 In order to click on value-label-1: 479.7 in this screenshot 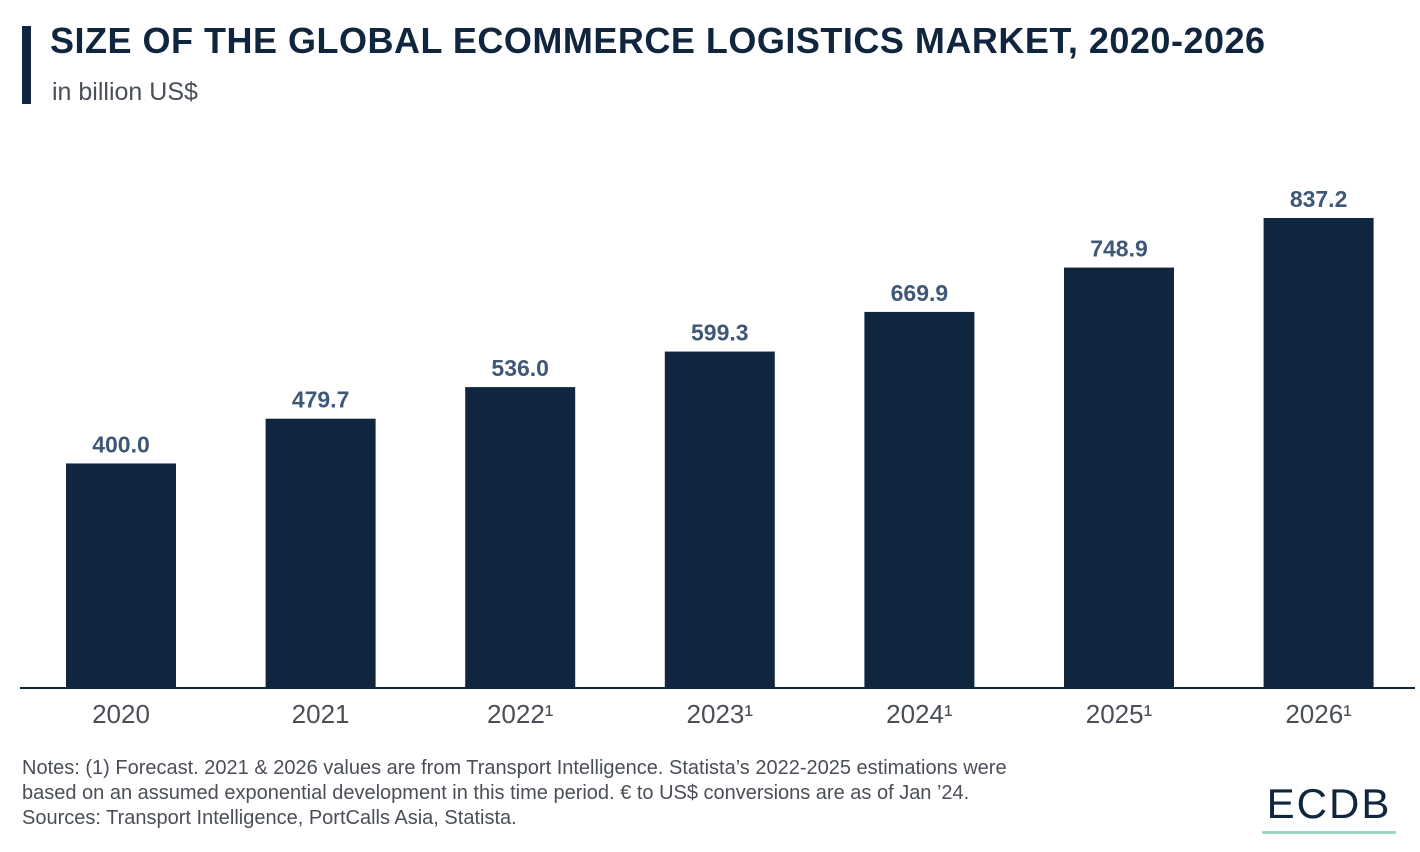, I will do `click(321, 400)`.